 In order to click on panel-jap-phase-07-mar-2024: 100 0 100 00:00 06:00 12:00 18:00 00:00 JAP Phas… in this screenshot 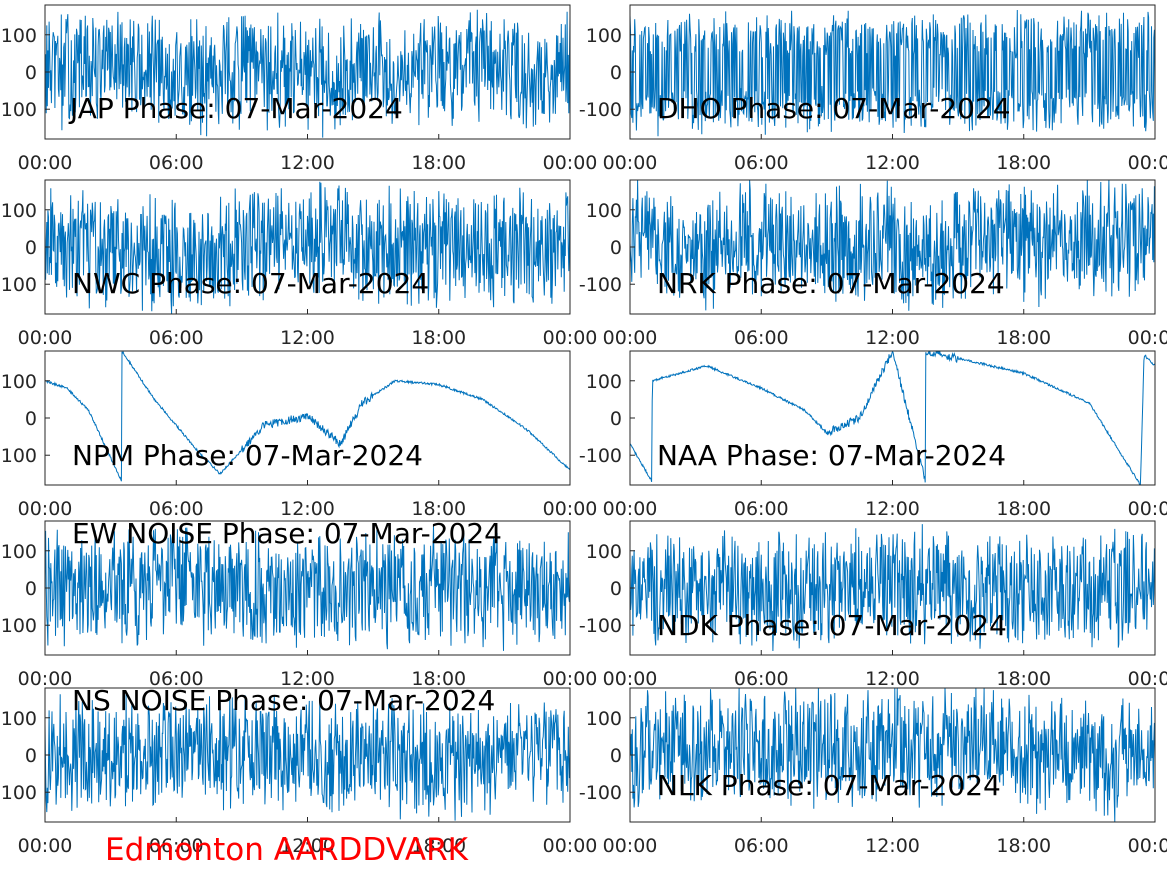, I will do `click(299, 89)`.